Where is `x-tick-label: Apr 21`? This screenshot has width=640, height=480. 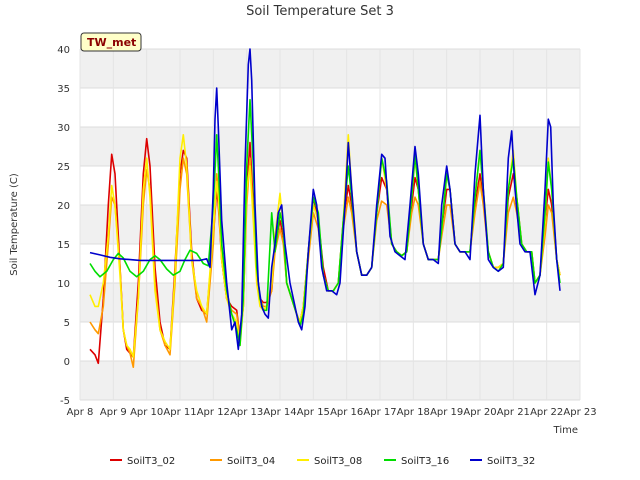
x-tick-label: Apr 21 is located at coordinates (513, 412).